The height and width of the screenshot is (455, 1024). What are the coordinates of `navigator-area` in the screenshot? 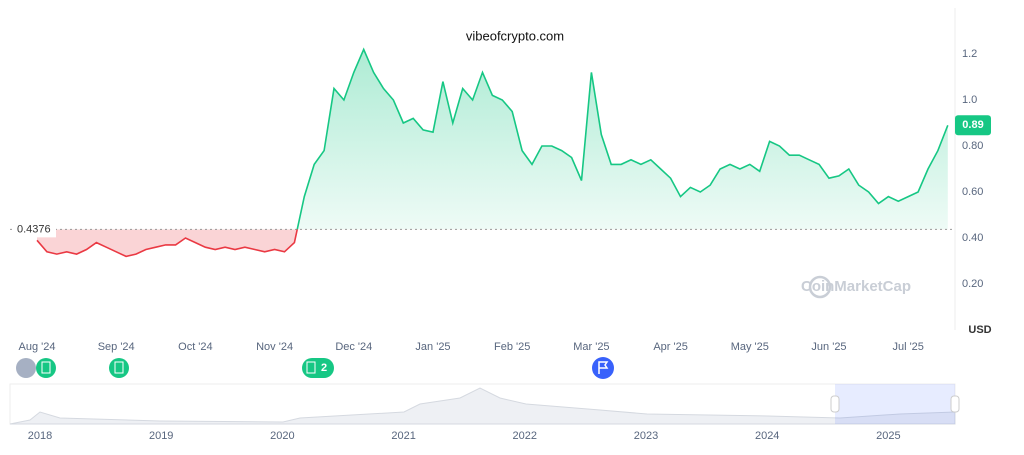 It's located at (482, 406).